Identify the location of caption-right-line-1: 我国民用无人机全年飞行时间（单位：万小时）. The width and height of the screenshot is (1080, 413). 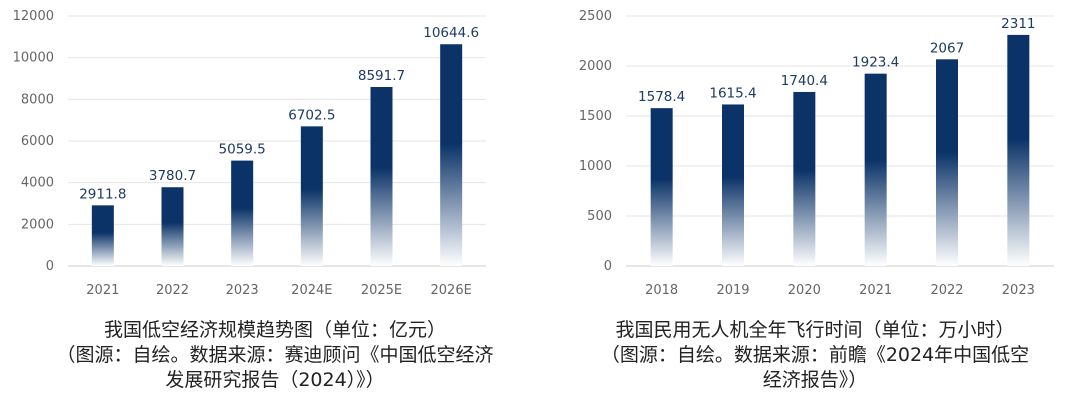
(815, 330).